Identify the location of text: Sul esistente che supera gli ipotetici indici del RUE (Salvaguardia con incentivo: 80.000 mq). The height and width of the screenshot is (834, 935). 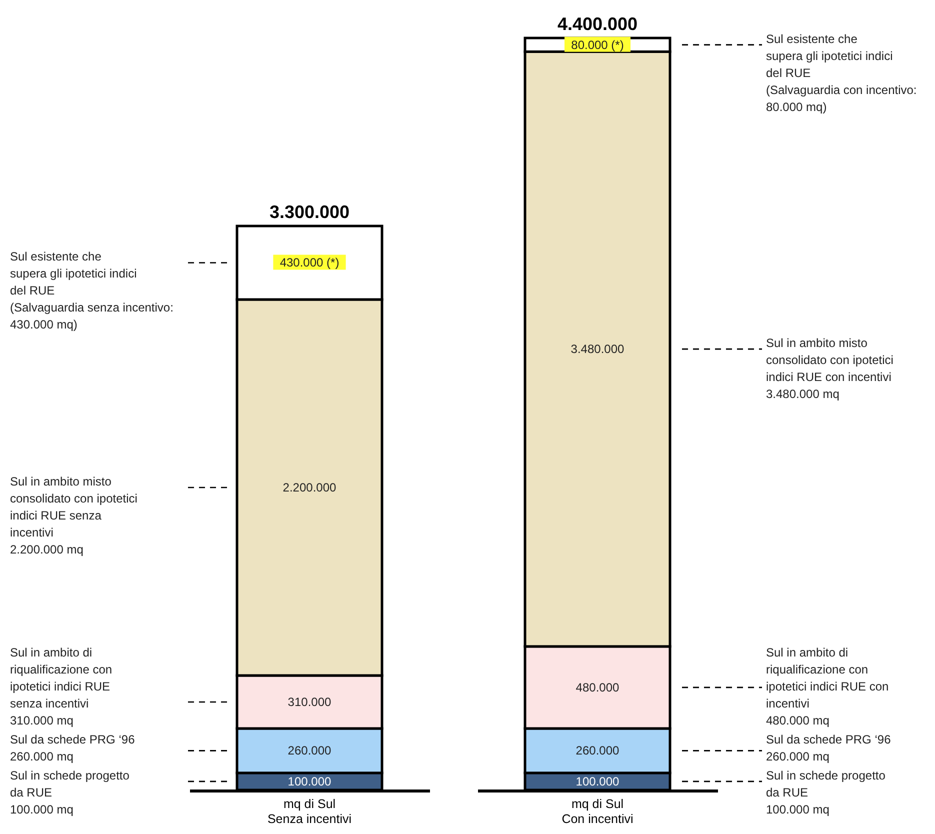
(841, 73).